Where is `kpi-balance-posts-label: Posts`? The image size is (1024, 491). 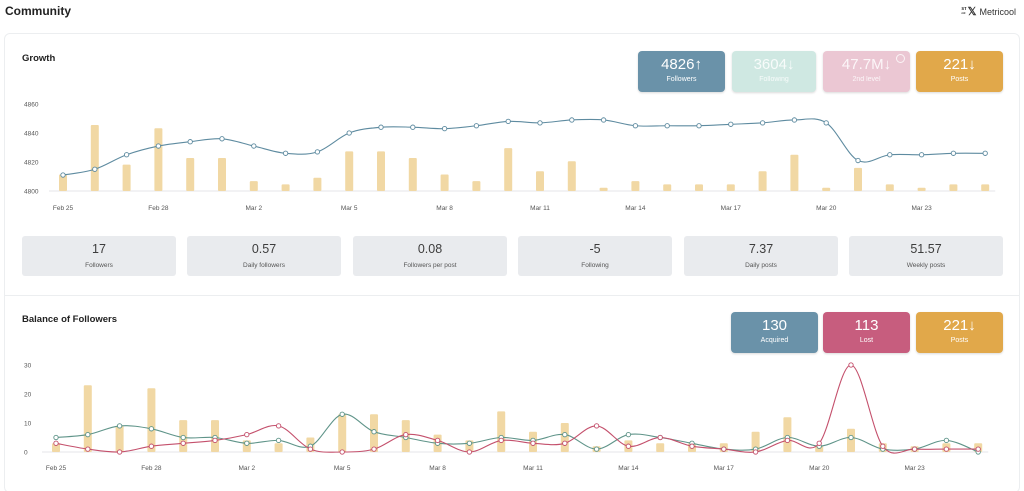 kpi-balance-posts-label: Posts is located at coordinates (959, 340).